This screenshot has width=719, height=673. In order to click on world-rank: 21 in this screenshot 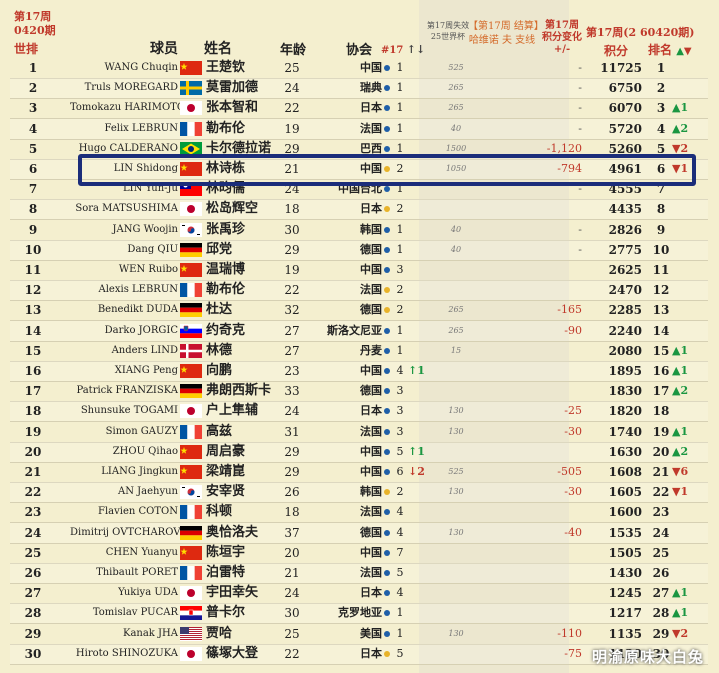, I will do `click(33, 472)`.